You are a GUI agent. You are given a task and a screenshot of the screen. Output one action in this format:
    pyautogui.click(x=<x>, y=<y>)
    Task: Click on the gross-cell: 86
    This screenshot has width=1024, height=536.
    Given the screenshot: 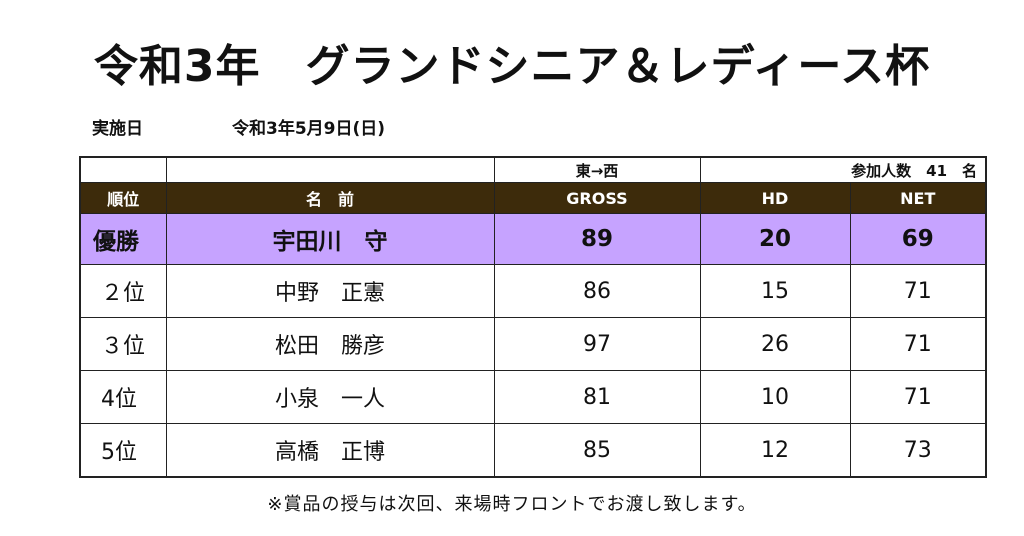 What is the action you would take?
    pyautogui.click(x=597, y=291)
    